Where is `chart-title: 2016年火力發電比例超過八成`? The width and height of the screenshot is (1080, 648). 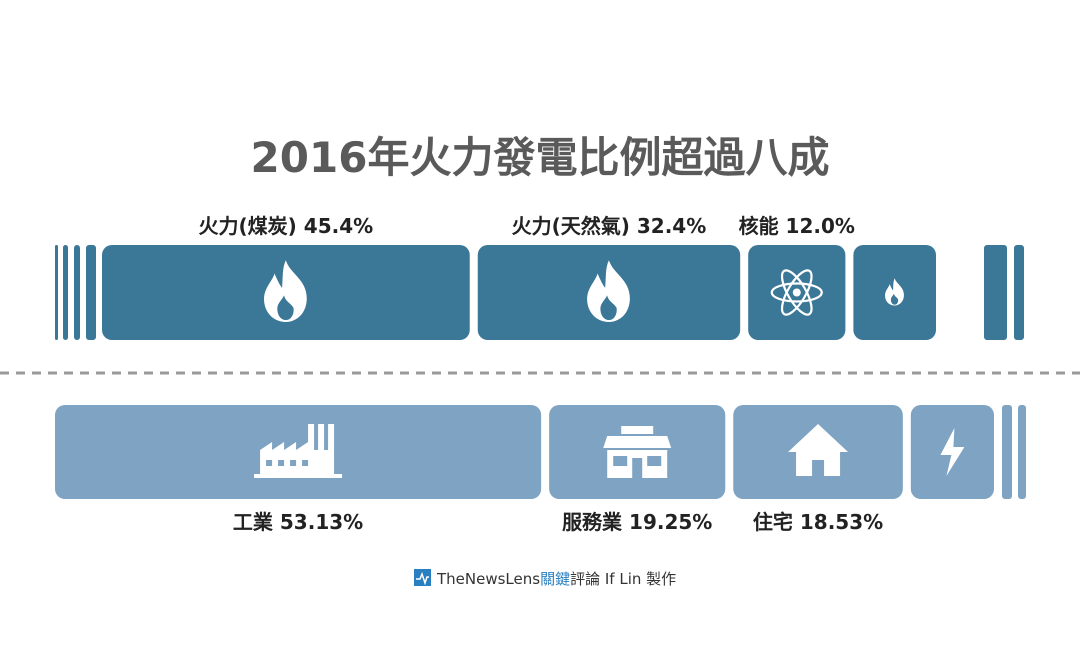
chart-title: 2016年火力發電比例超過八成 is located at coordinates (540, 157).